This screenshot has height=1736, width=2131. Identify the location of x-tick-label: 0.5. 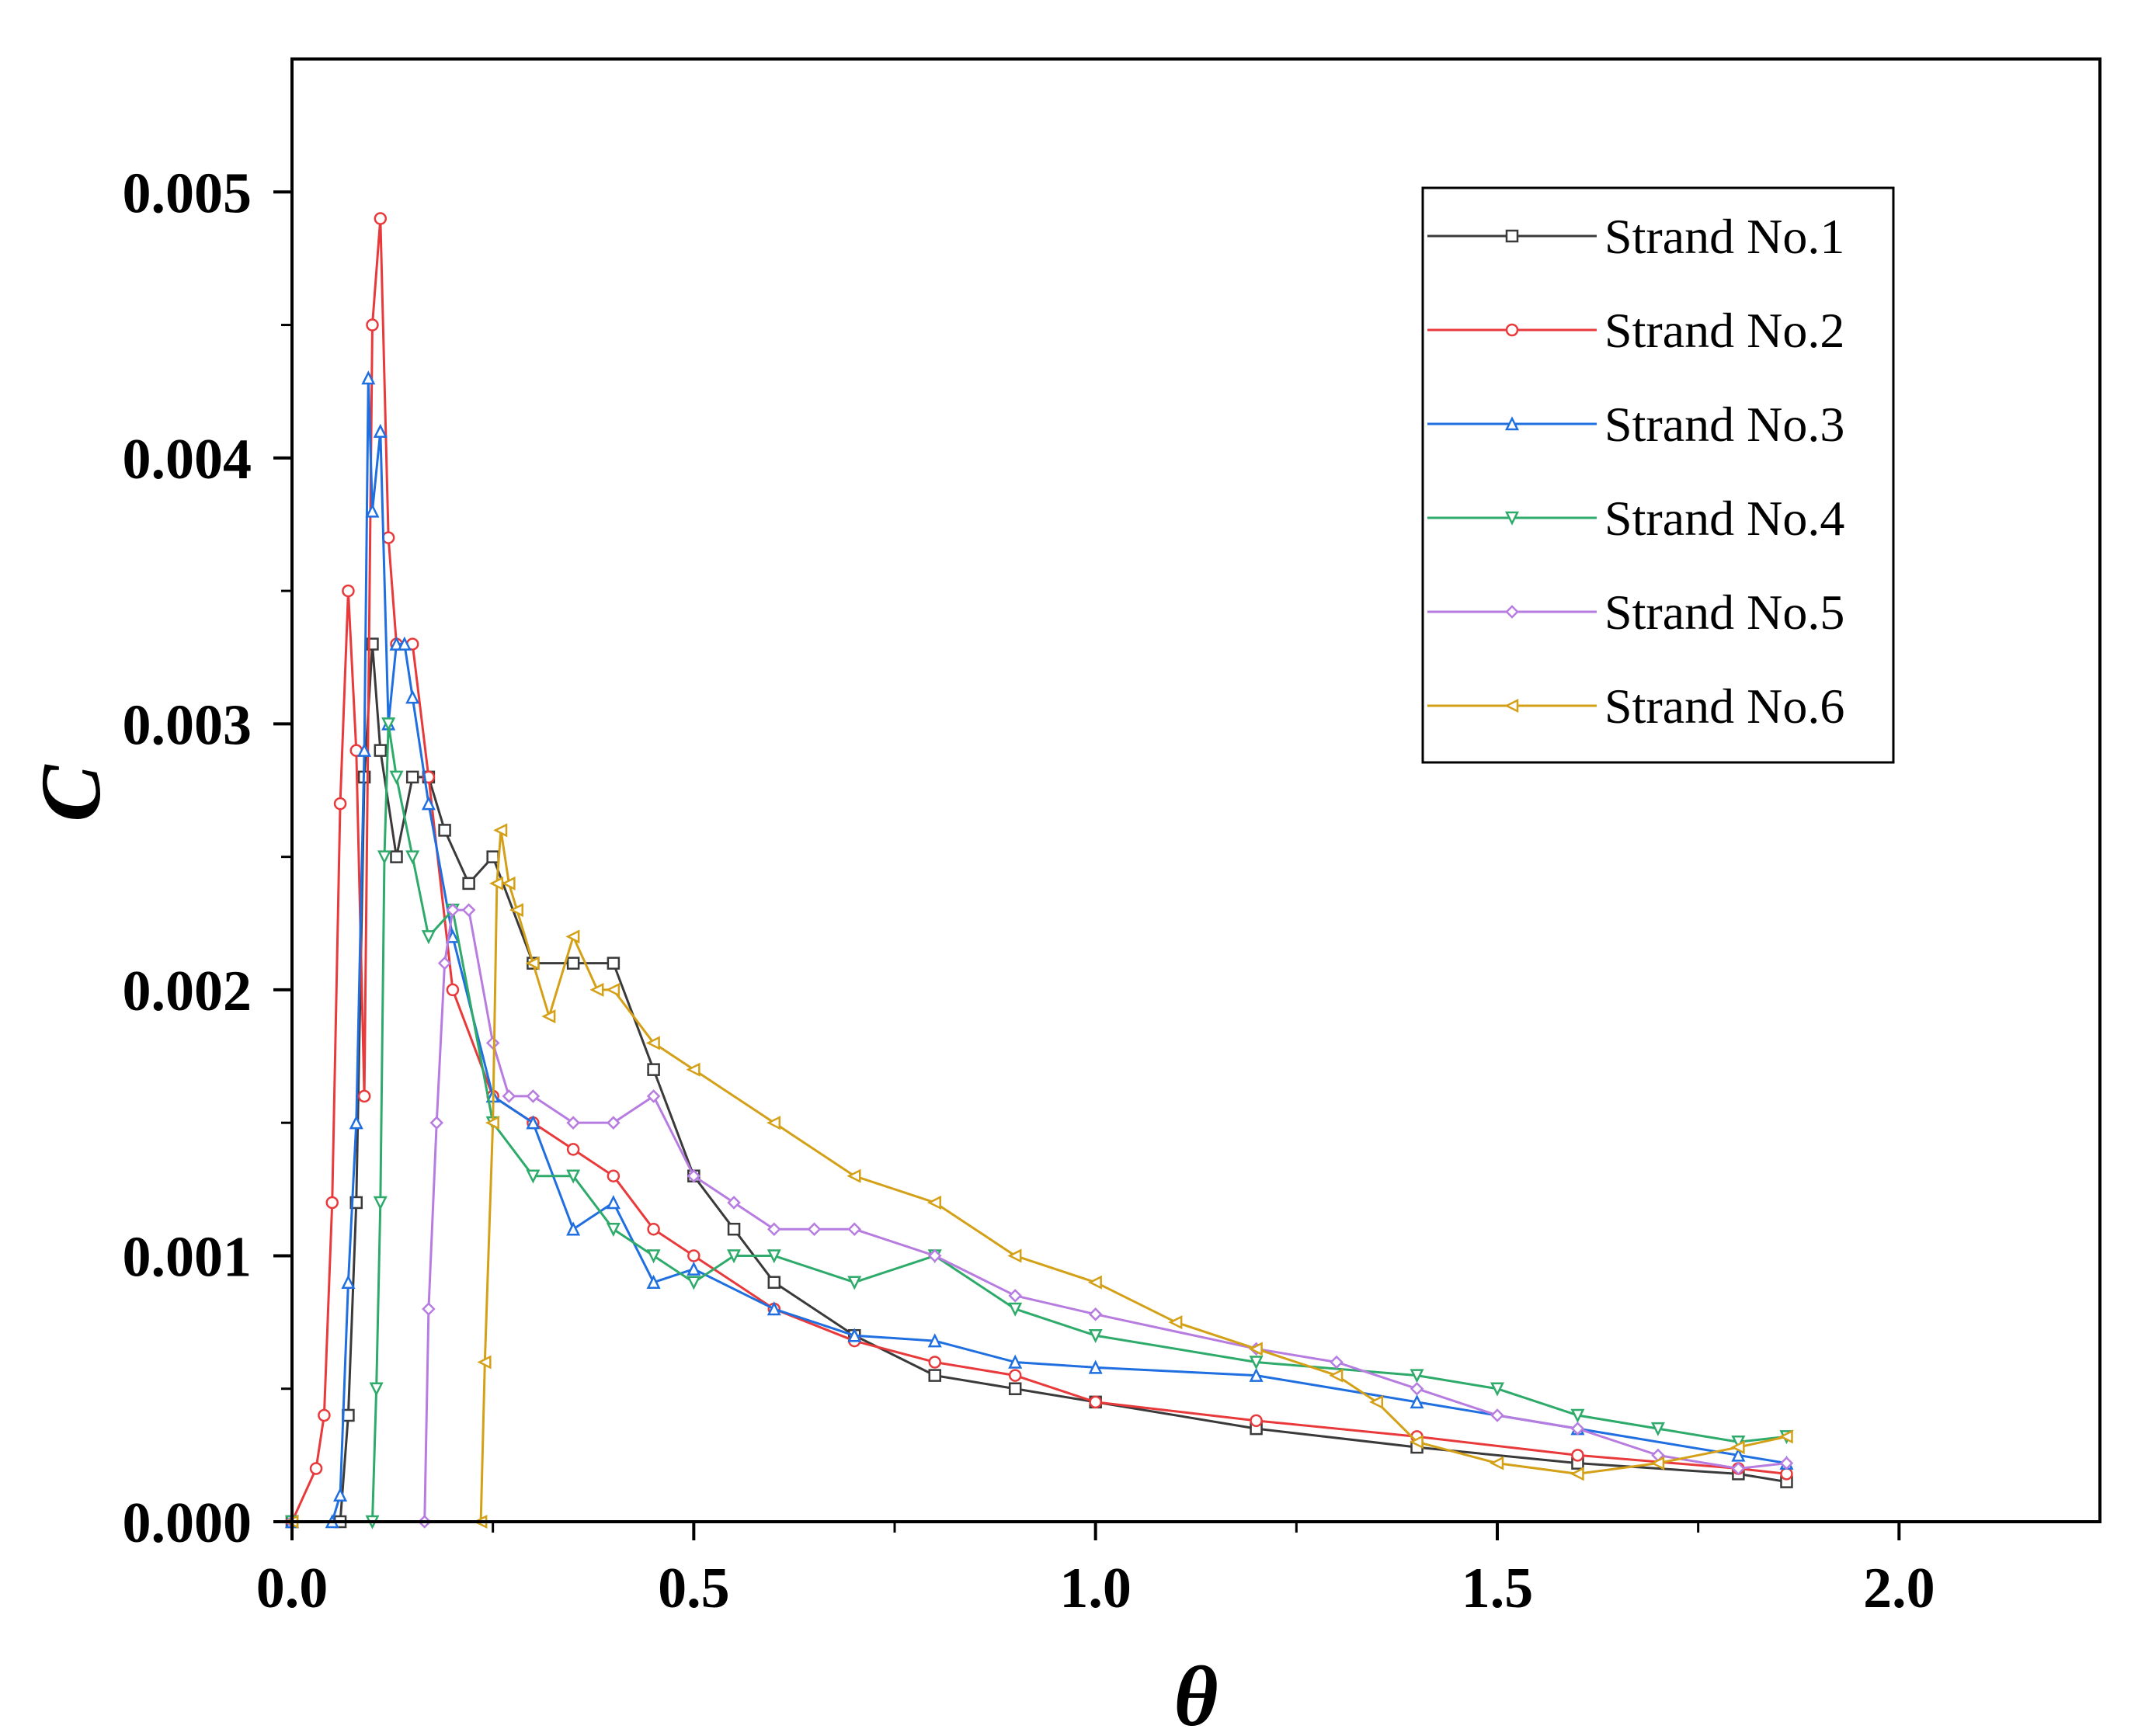
(694, 1588).